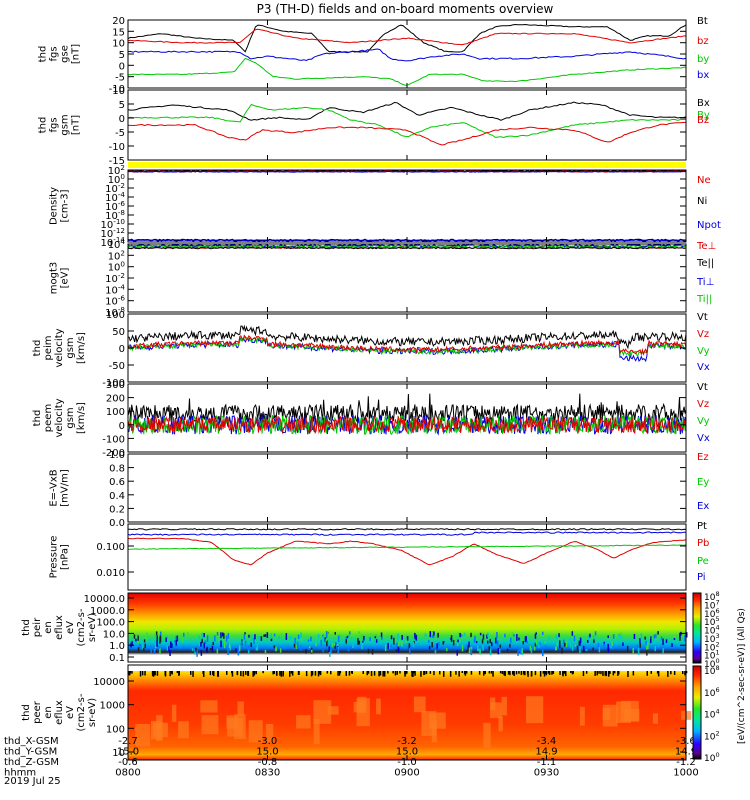 The image size is (750, 800). Describe the element at coordinates (117, 147) in the screenshot. I see `ytick-label: -10` at that location.